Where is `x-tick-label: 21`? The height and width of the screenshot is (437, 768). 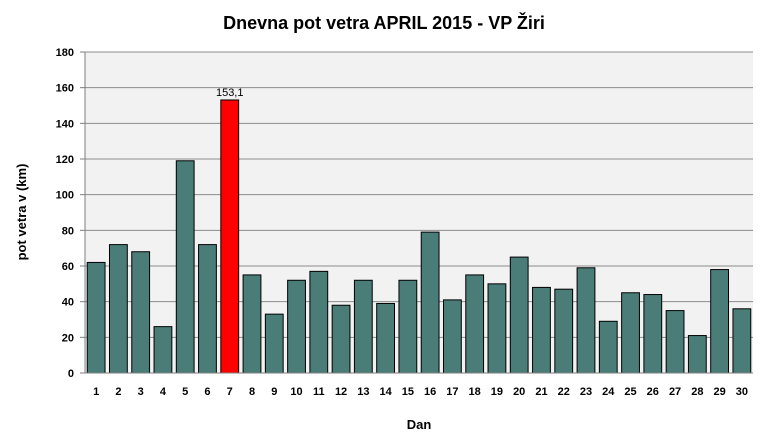 x-tick-label: 21 is located at coordinates (541, 392).